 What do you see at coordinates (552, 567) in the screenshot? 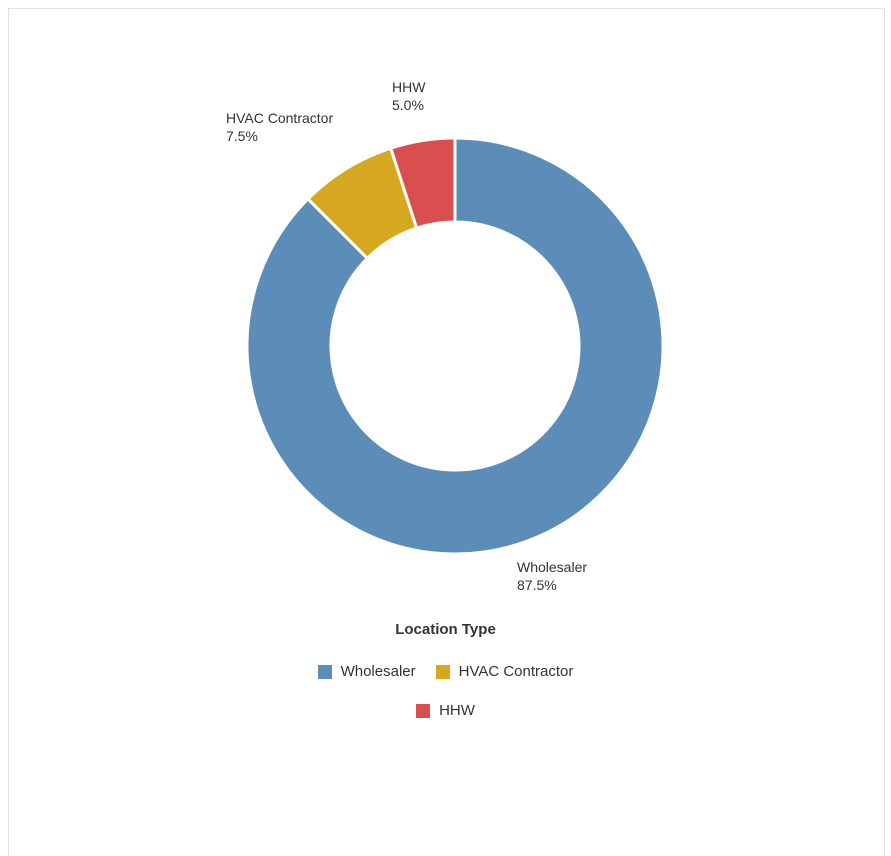
I see `slice-label-name: Wholesaler` at bounding box center [552, 567].